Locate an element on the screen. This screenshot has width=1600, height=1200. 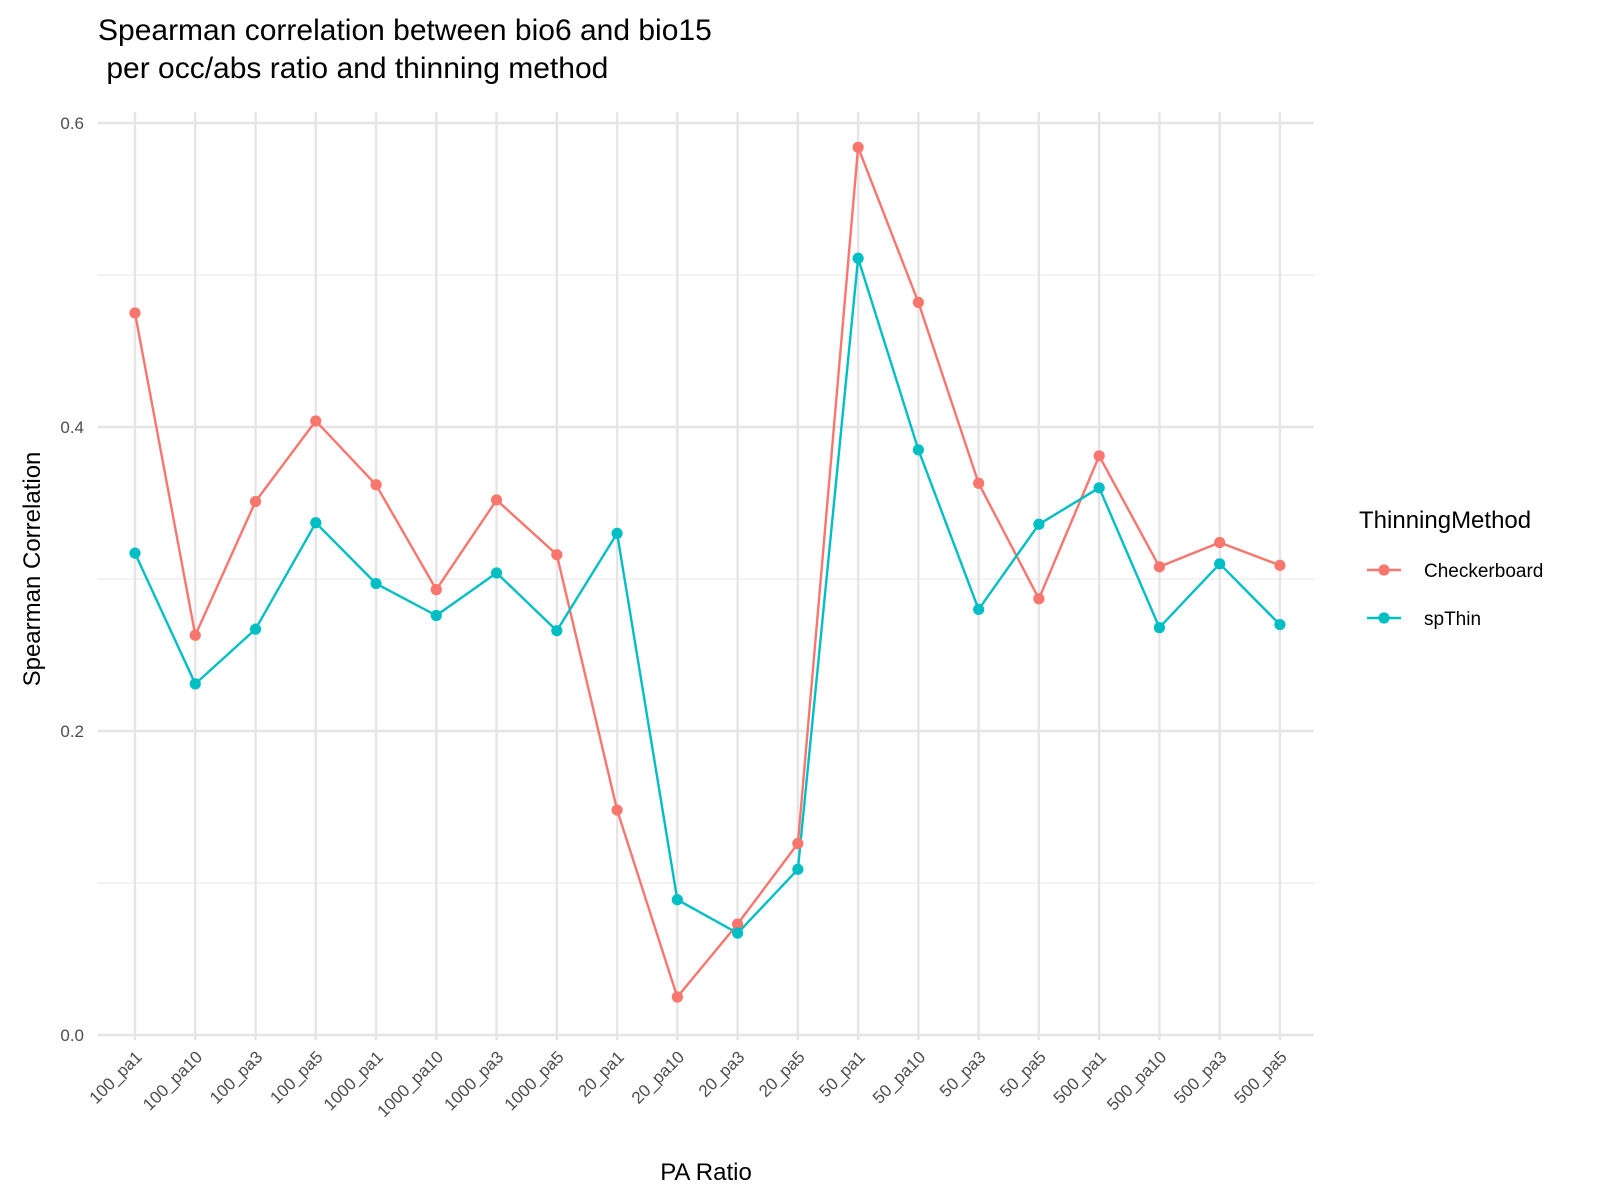
y-tick-label: 0.0 is located at coordinates (72, 1035).